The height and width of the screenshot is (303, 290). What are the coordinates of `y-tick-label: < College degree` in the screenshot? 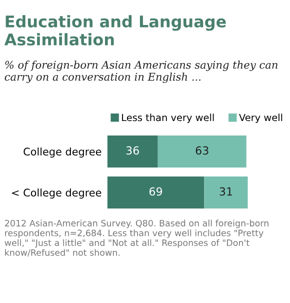 It's located at (57, 193).